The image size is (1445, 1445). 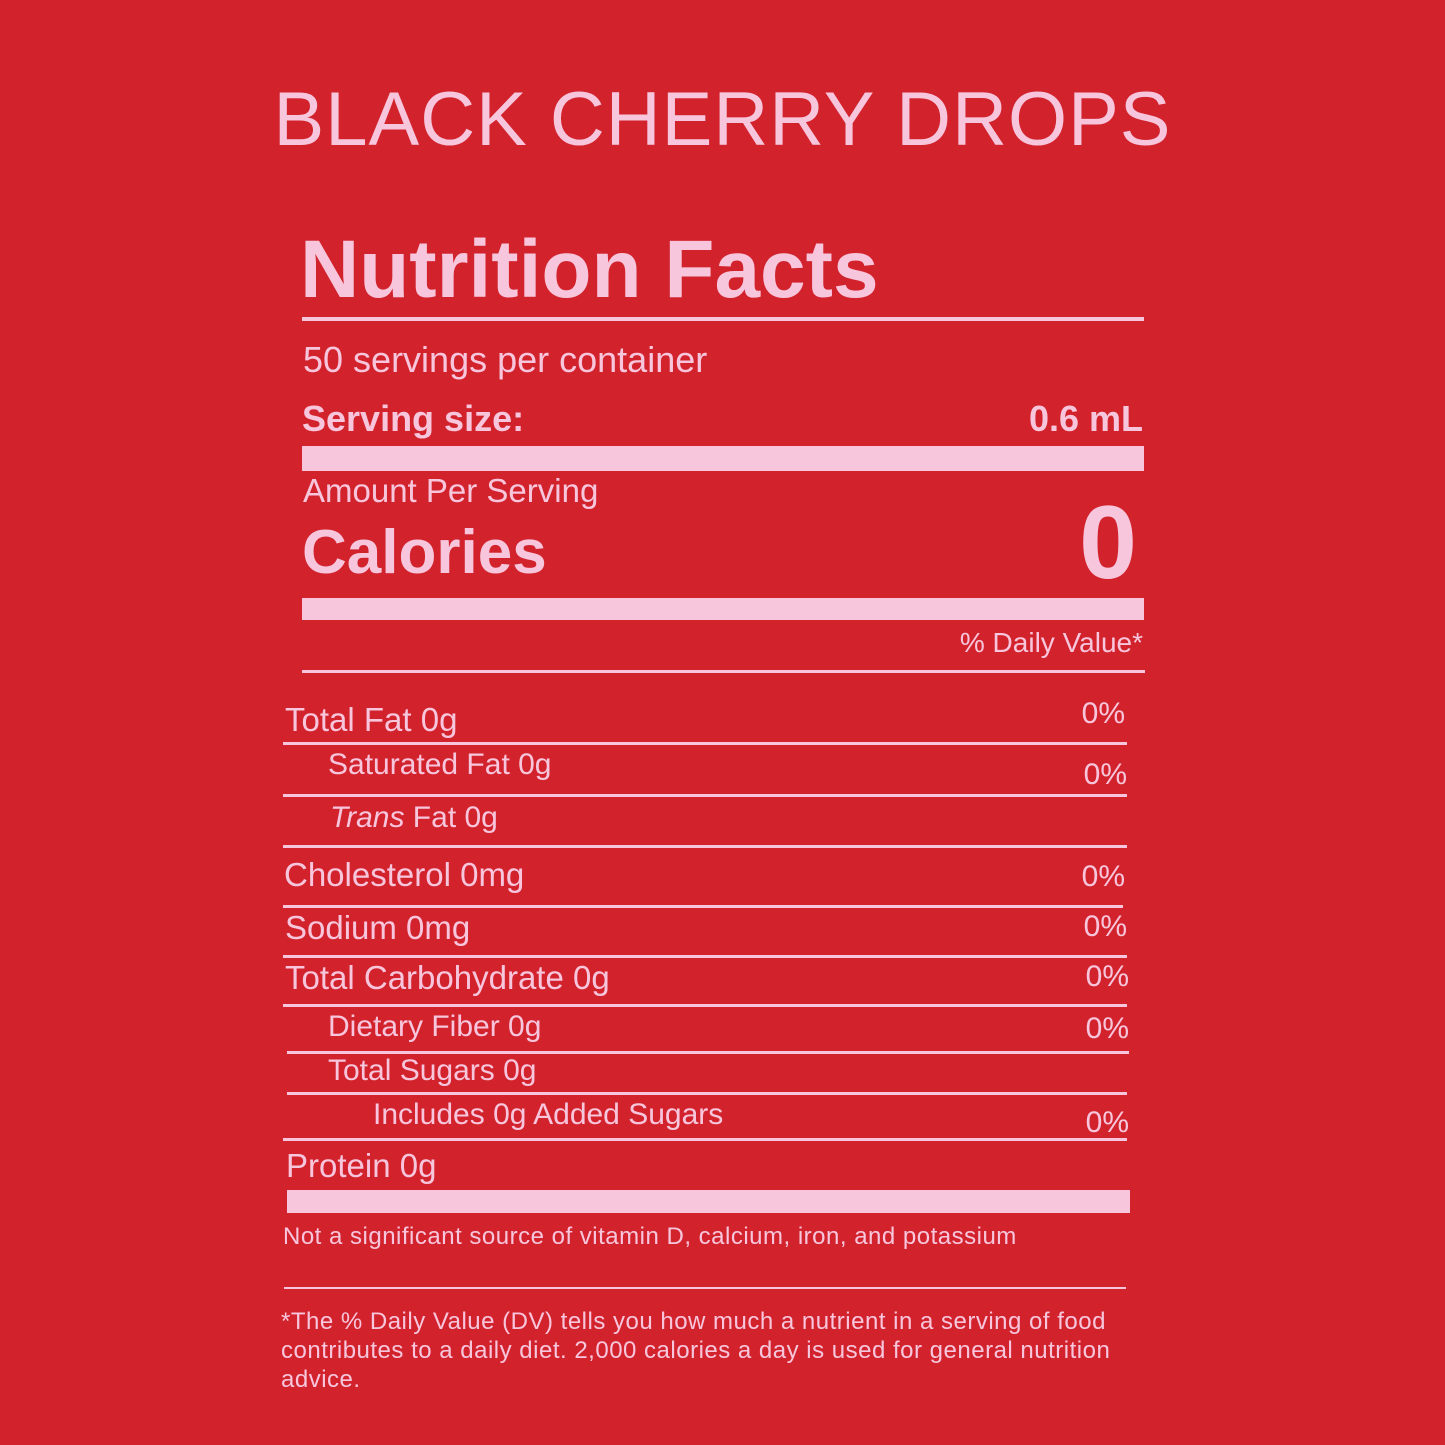 I want to click on nutrient-dietary-fiber: Dietary Fiber 0g, so click(x=435, y=1026).